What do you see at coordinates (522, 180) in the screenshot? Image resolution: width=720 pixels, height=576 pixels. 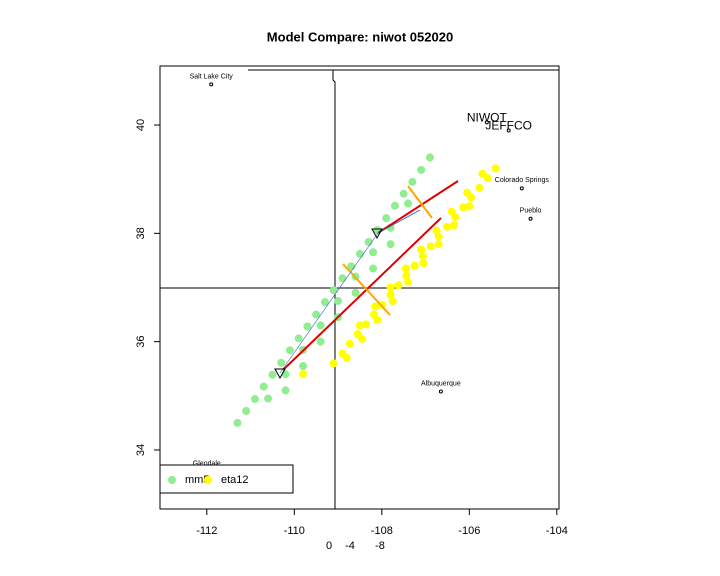 I see `city-label: Colorado Springs` at bounding box center [522, 180].